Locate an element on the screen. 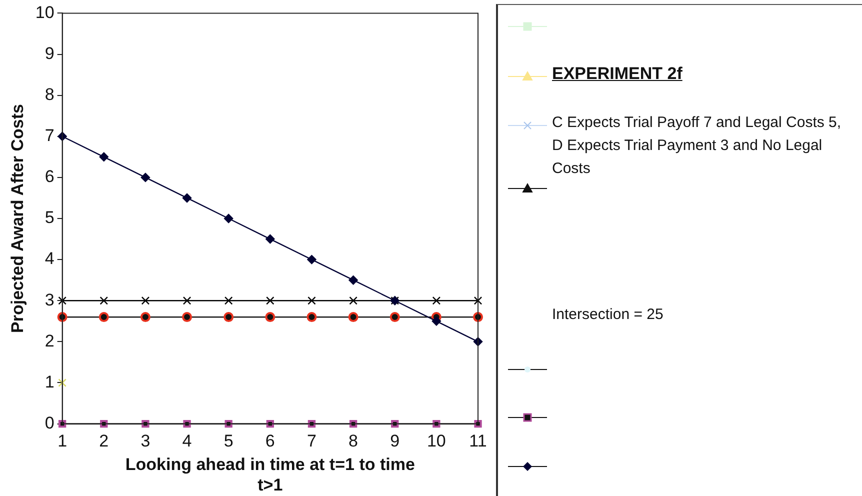 The image size is (862, 496). x-tick-label: 11 is located at coordinates (478, 441).